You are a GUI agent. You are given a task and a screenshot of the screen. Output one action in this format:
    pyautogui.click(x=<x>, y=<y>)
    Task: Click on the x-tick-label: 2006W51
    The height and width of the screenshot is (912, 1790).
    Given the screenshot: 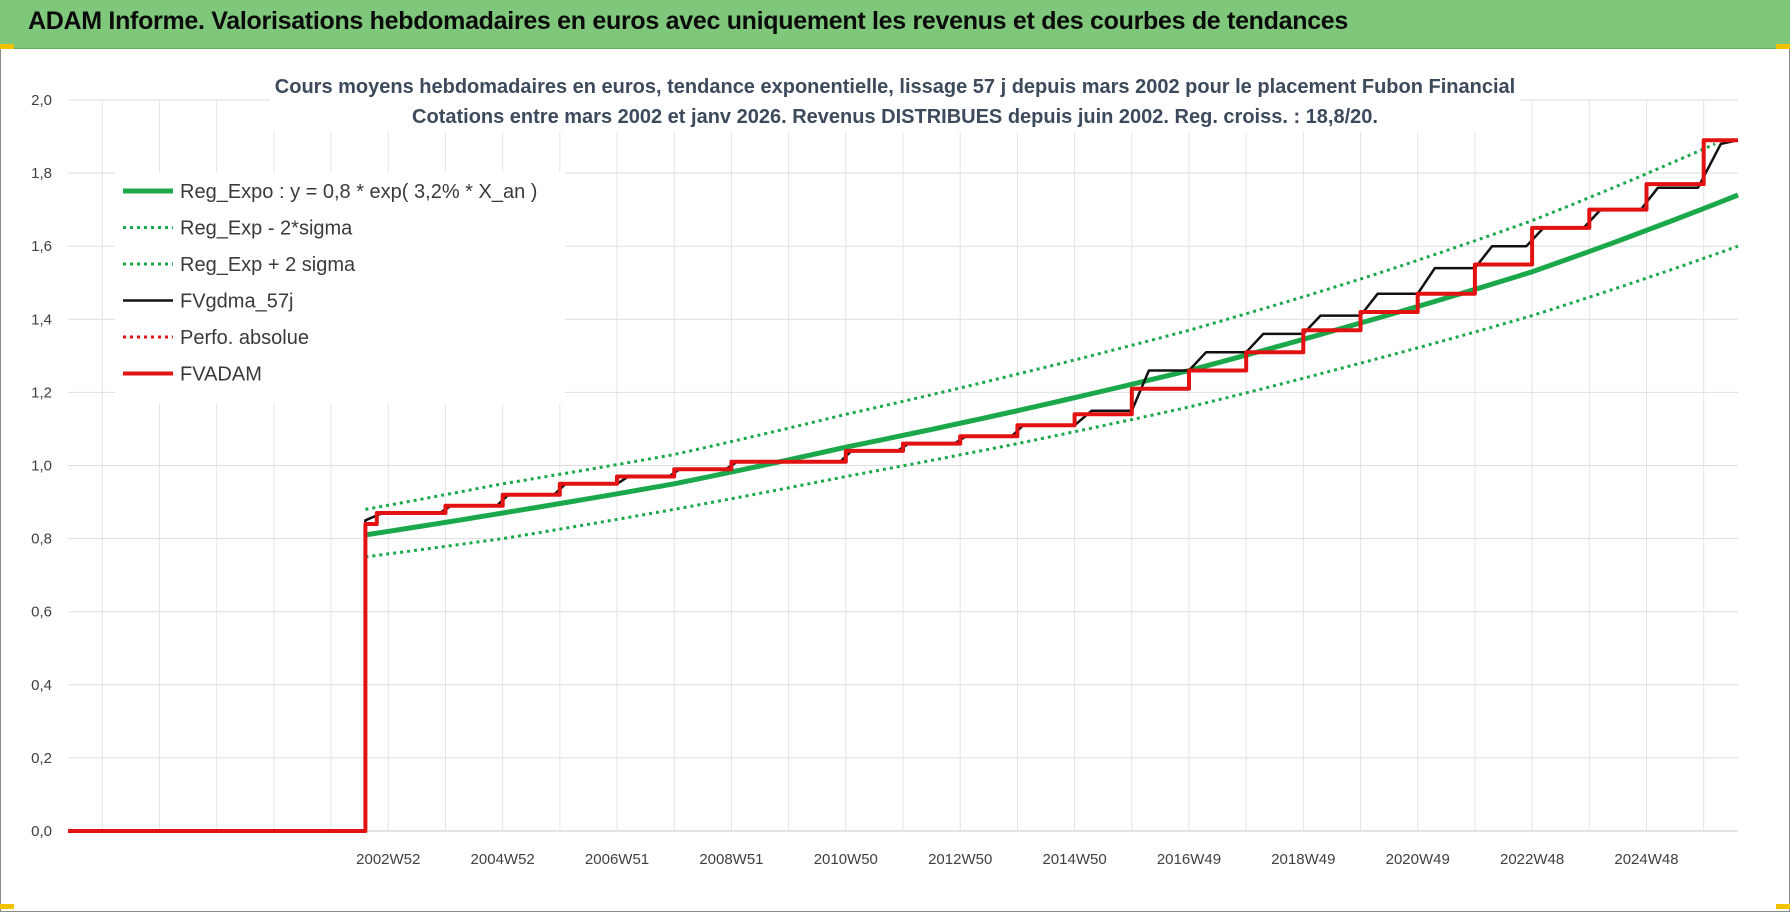 What is the action you would take?
    pyautogui.click(x=617, y=859)
    